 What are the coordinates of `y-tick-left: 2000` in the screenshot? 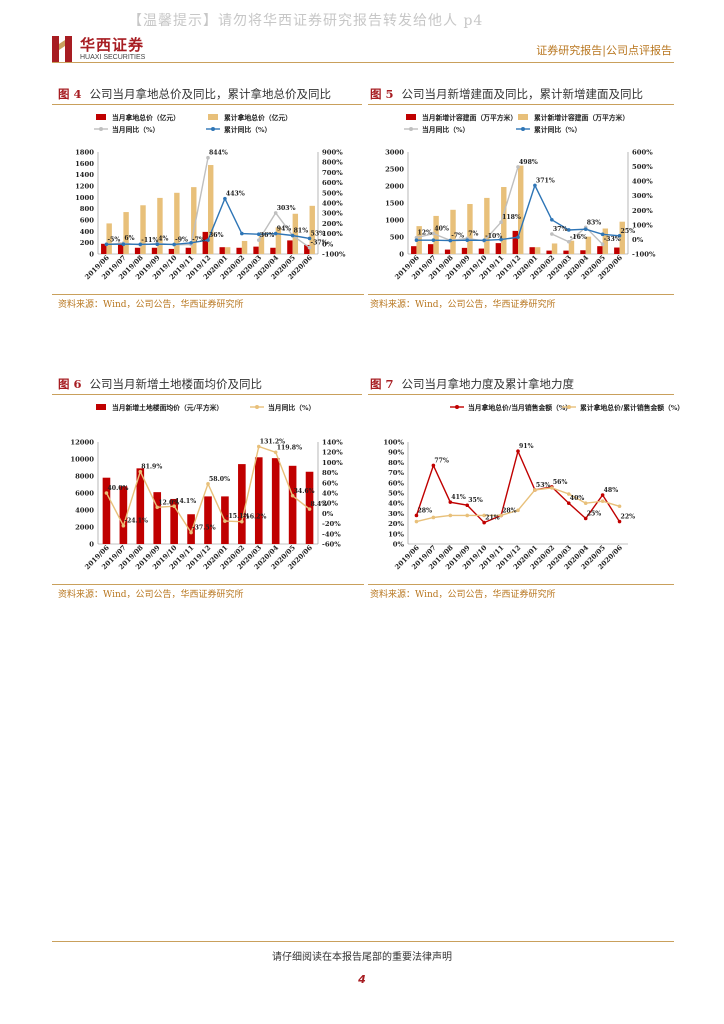 It's located at (84, 528).